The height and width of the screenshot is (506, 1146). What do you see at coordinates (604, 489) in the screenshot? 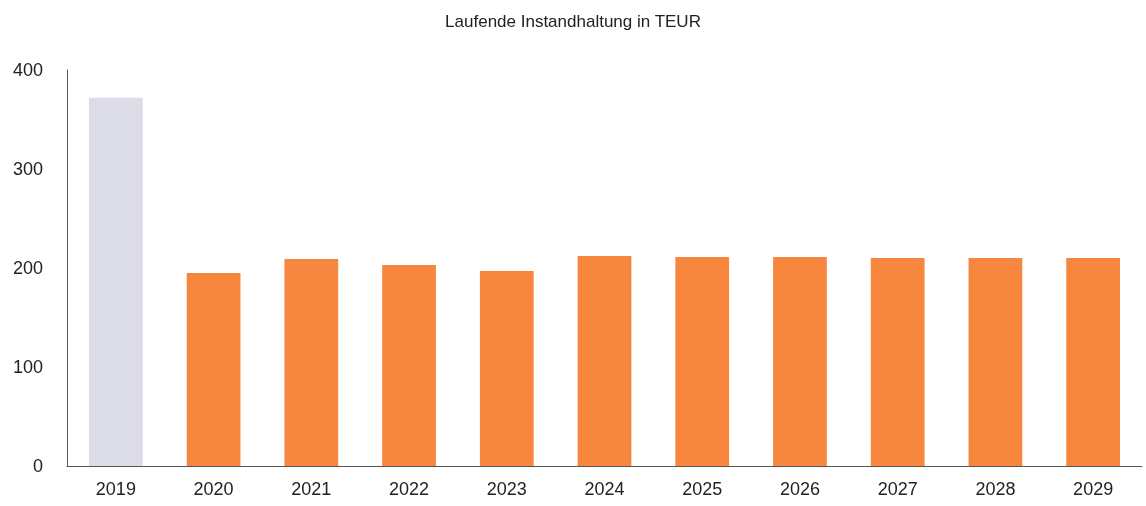
I see `x-tick-label: 2024` at bounding box center [604, 489].